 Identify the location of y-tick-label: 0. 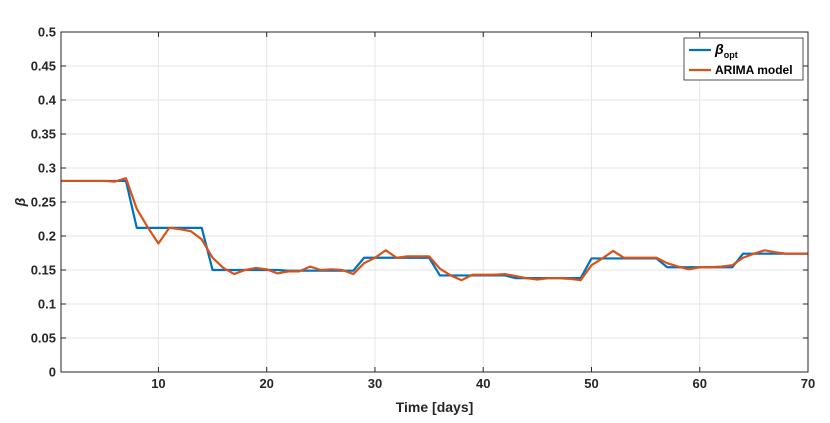
(52, 372).